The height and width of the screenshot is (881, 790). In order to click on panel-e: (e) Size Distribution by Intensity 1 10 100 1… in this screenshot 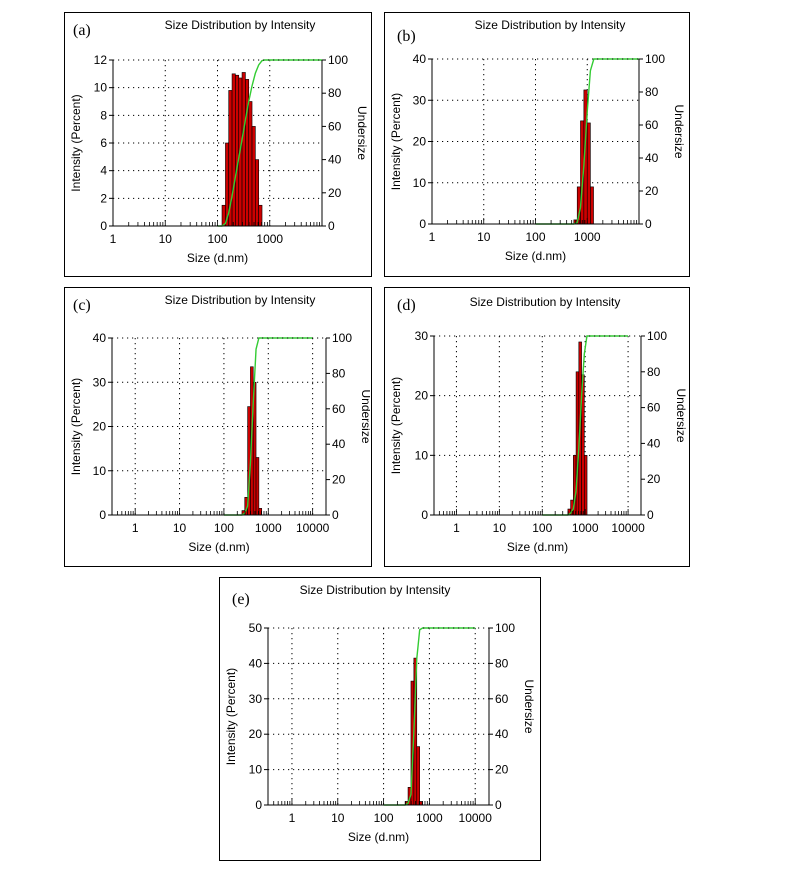, I will do `click(380, 719)`.